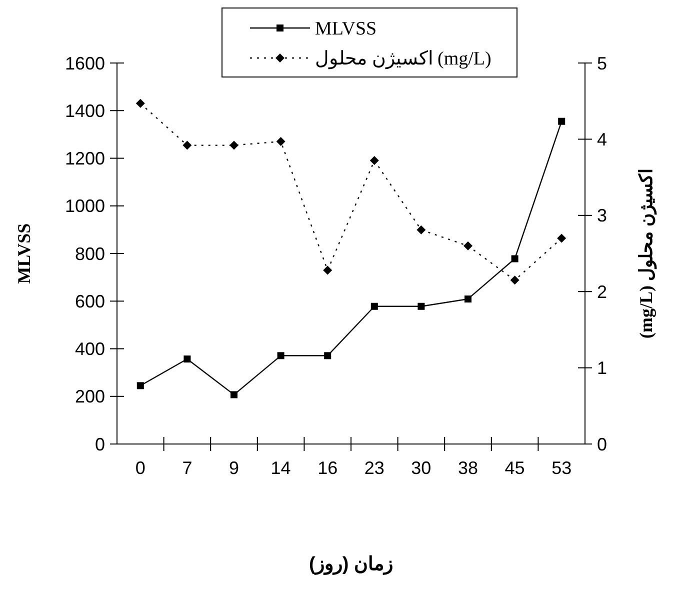  Describe the element at coordinates (84, 63) in the screenshot. I see `y-tick-label: 1600` at that location.